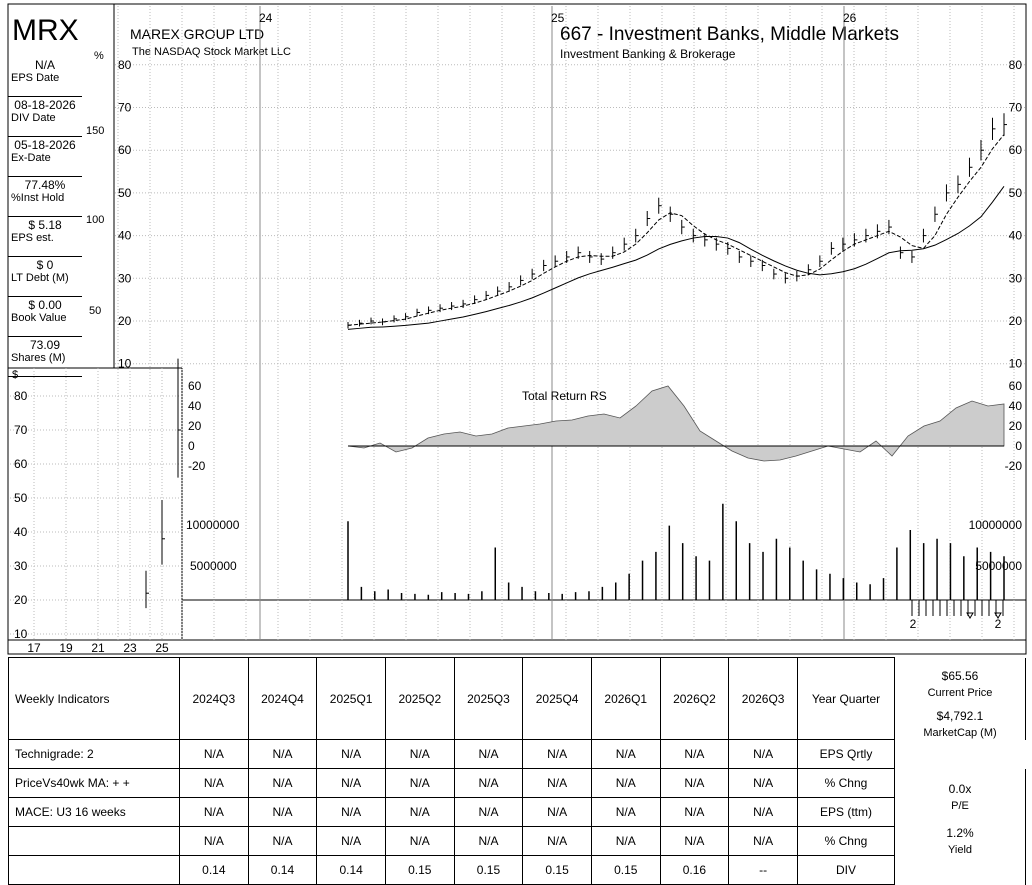 This screenshot has height=885, width=1032. What do you see at coordinates (45, 305) in the screenshot?
I see `sidebar-stat-value: $ 0.00` at bounding box center [45, 305].